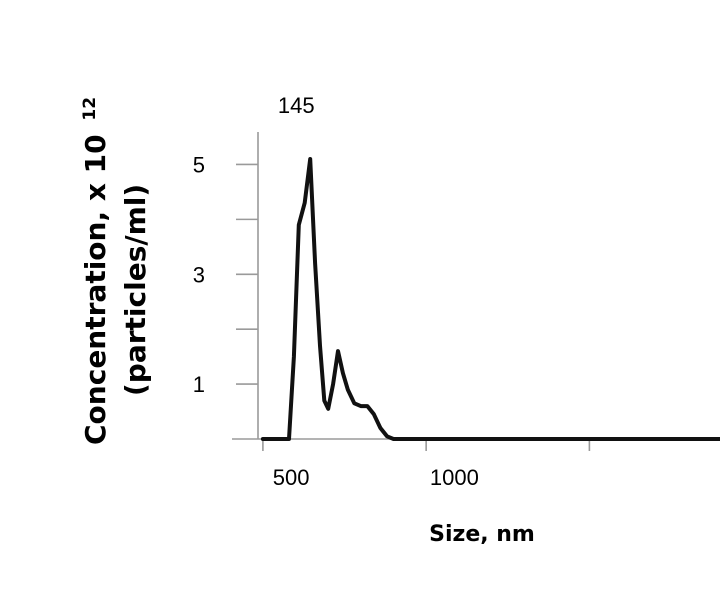 The width and height of the screenshot is (720, 600). What do you see at coordinates (482, 534) in the screenshot?
I see `x-axis-title: Size, nm` at bounding box center [482, 534].